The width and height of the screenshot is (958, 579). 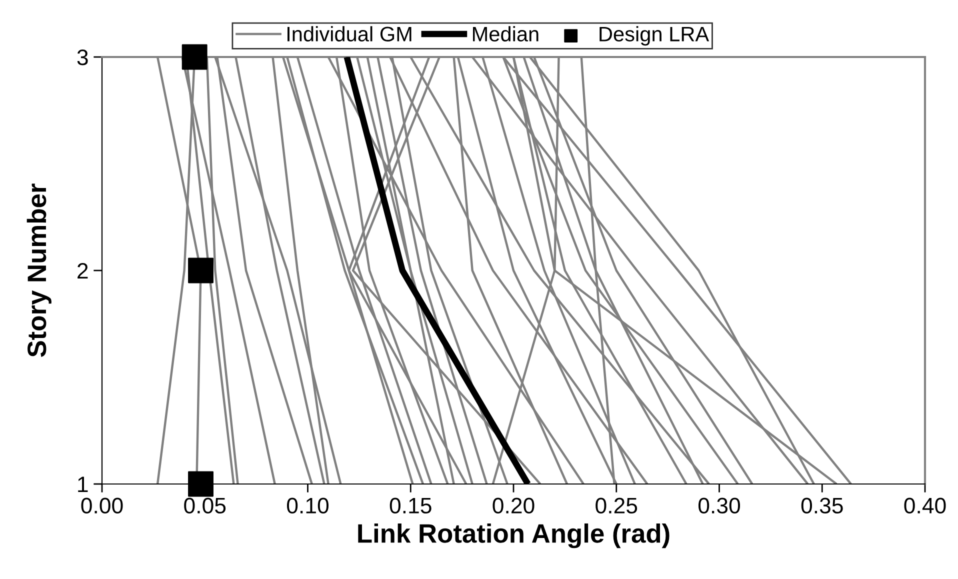 What do you see at coordinates (83, 271) in the screenshot?
I see `y-tick-label: 2` at bounding box center [83, 271].